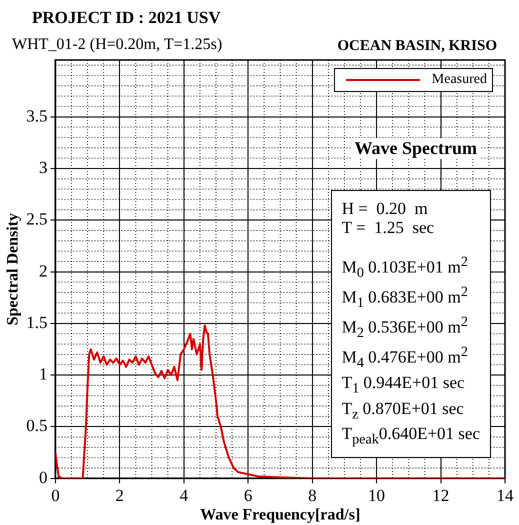 The height and width of the screenshot is (525, 519). What do you see at coordinates (13, 269) in the screenshot?
I see `y-axis-title: Spectral Density` at bounding box center [13, 269].